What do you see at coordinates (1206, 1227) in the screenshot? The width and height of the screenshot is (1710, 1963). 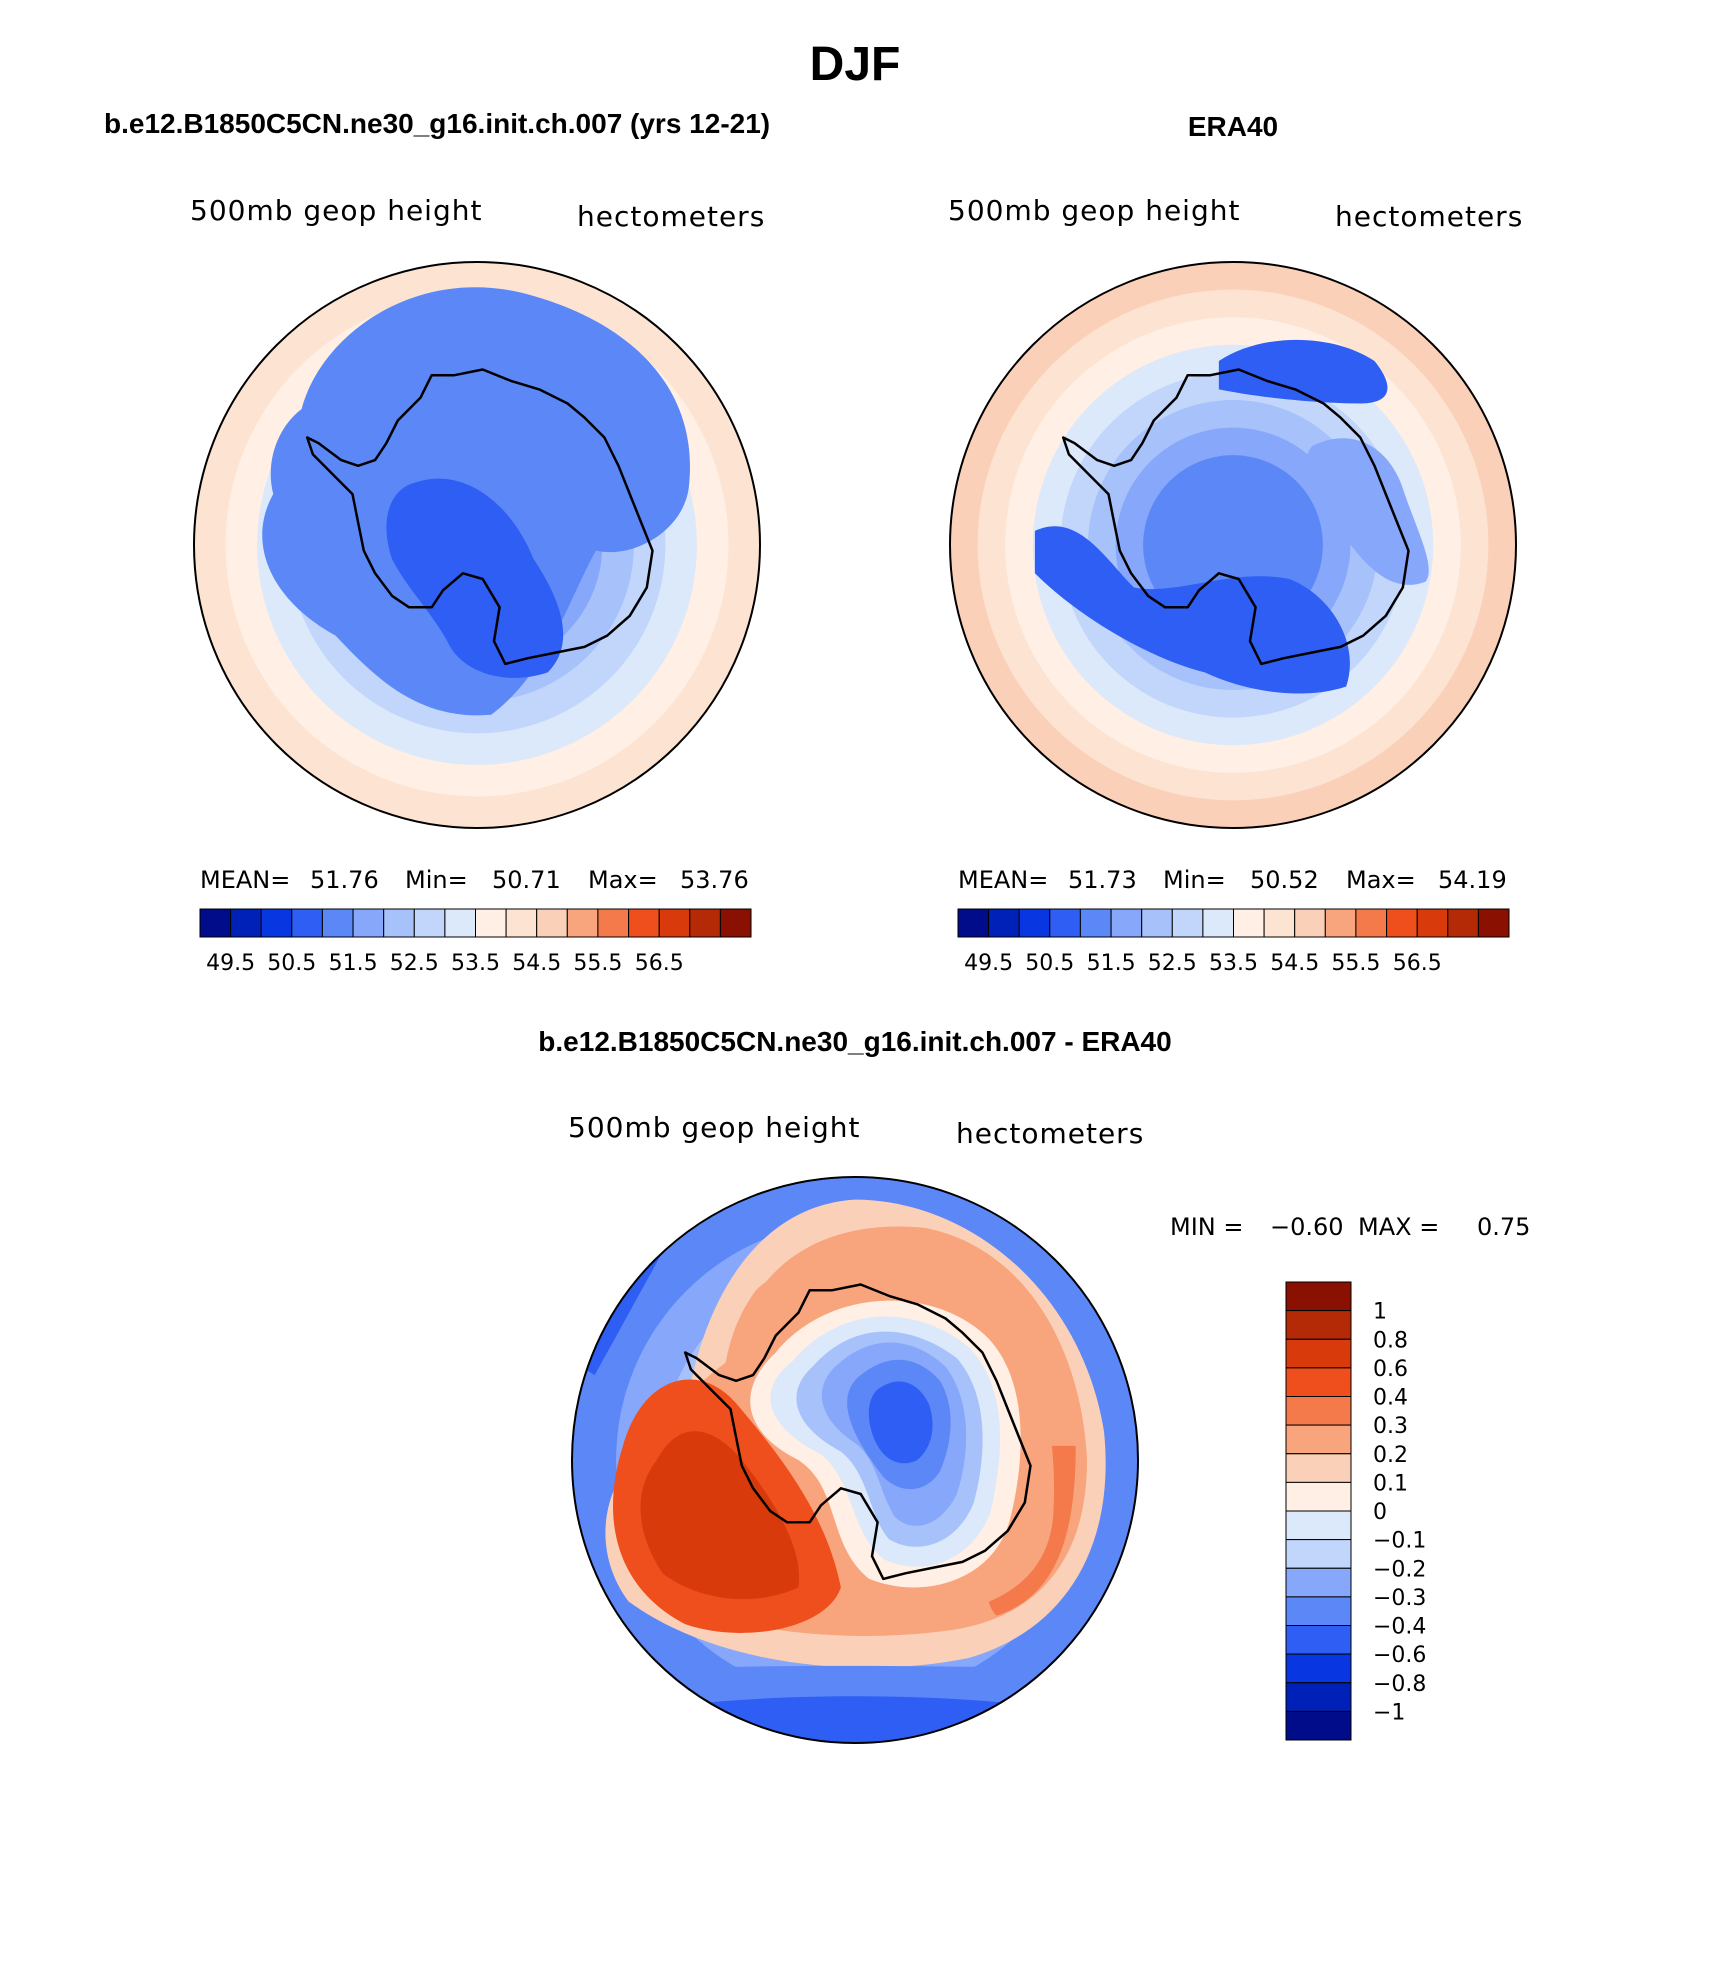 I see `panel-difference-min-label: MIN =` at bounding box center [1206, 1227].